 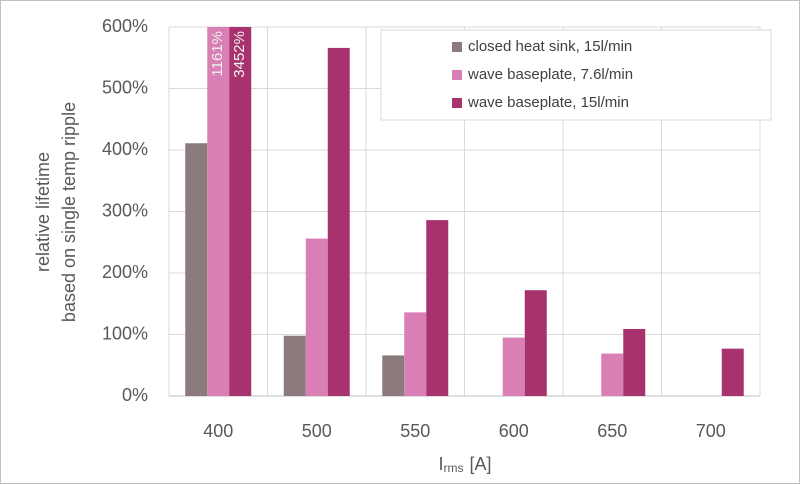 What do you see at coordinates (125, 272) in the screenshot?
I see `y-tick-label: 200%` at bounding box center [125, 272].